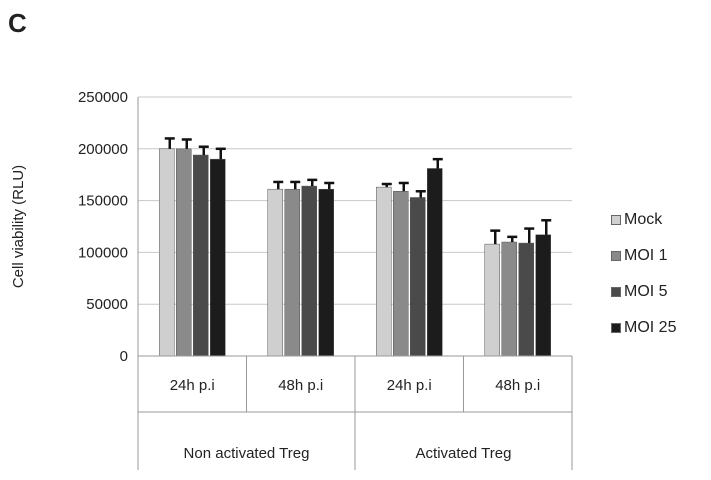 This screenshot has height=480, width=711. I want to click on legend-item: MOI 5, so click(643, 291).